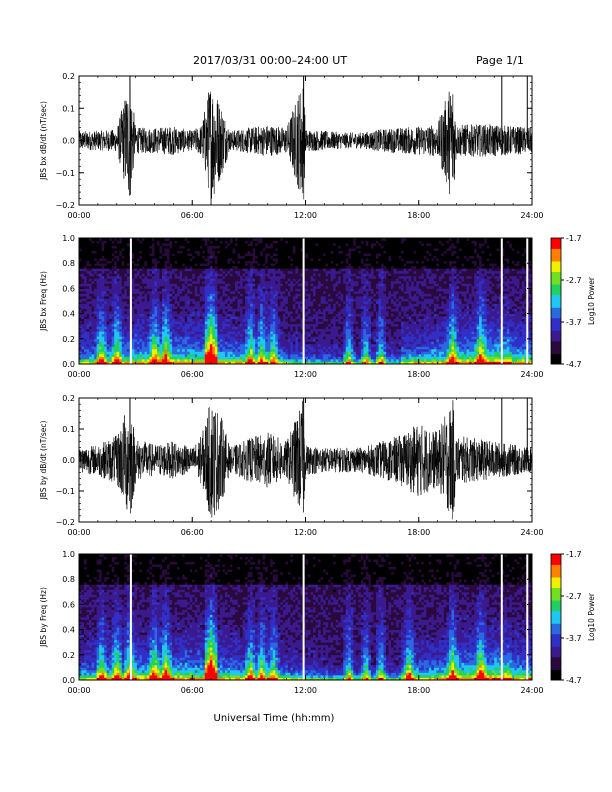 This screenshot has height=792, width=612. What do you see at coordinates (43, 301) in the screenshot?
I see `y-axis-label: JBS bx Freq (Hz)` at bounding box center [43, 301].